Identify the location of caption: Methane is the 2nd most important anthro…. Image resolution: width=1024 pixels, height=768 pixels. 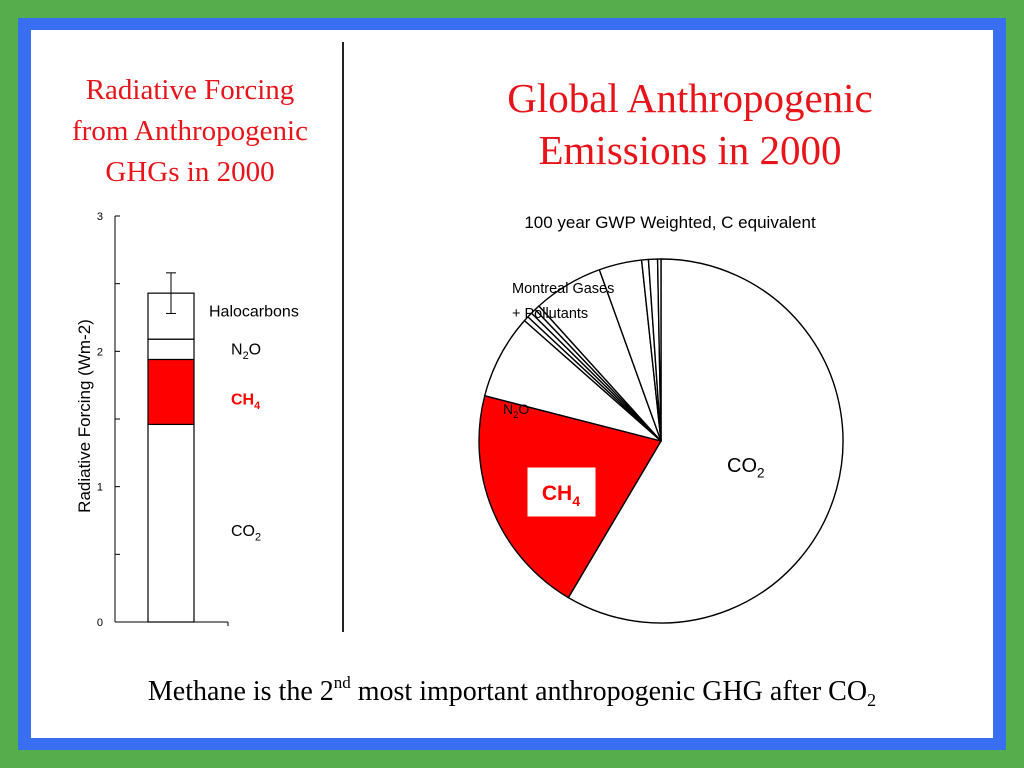
(512, 691).